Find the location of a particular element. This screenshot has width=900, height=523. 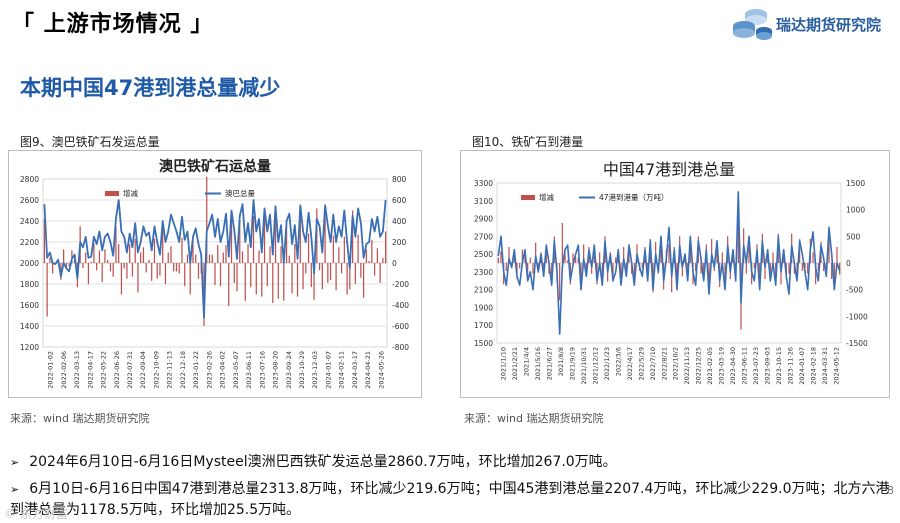

legend-swatch-bar is located at coordinates (528, 197).